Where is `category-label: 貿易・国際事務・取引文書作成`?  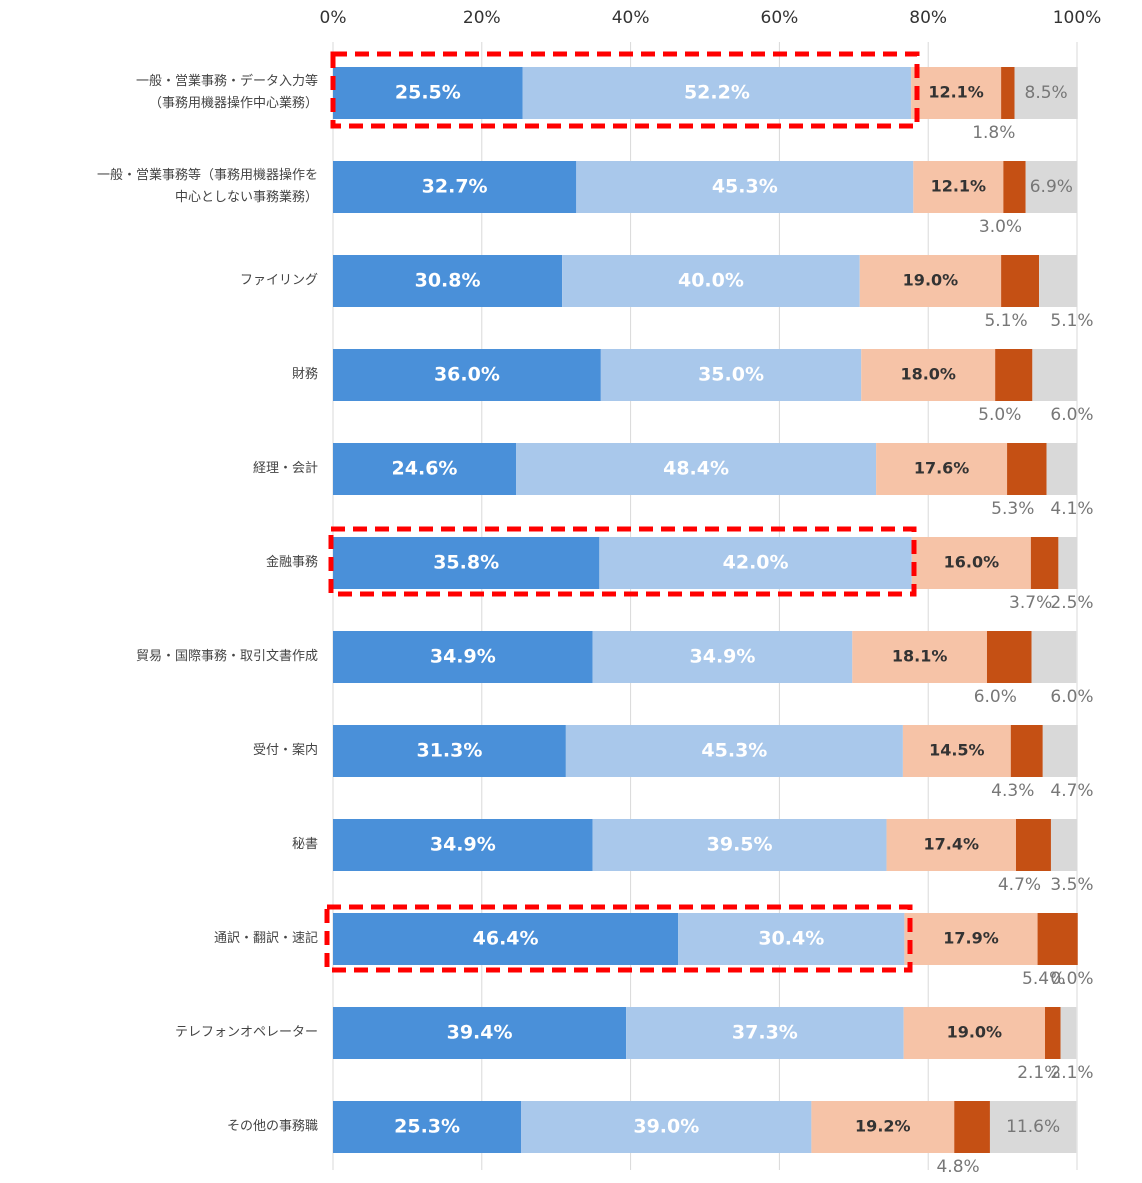
category-label: 貿易・国際事務・取引文書作成 is located at coordinates (226, 656).